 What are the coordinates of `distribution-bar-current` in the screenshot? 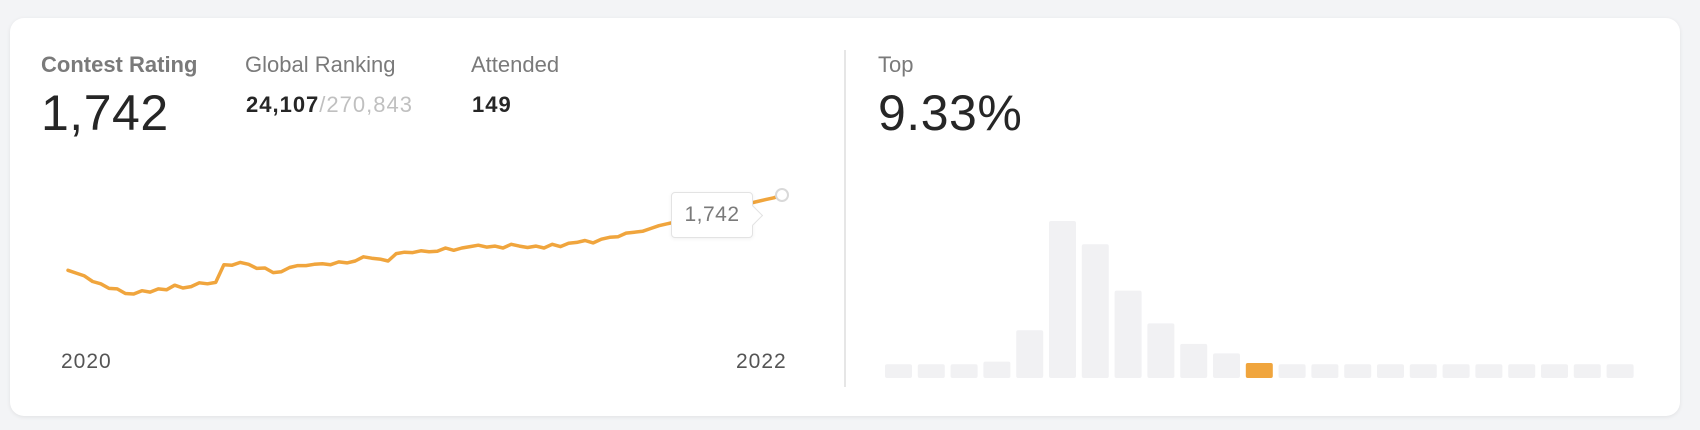 It's located at (1259, 370).